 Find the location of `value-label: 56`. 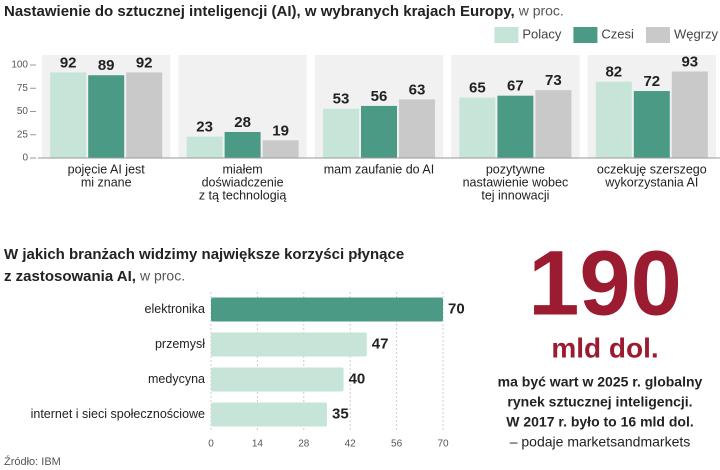

value-label: 56 is located at coordinates (379, 96).